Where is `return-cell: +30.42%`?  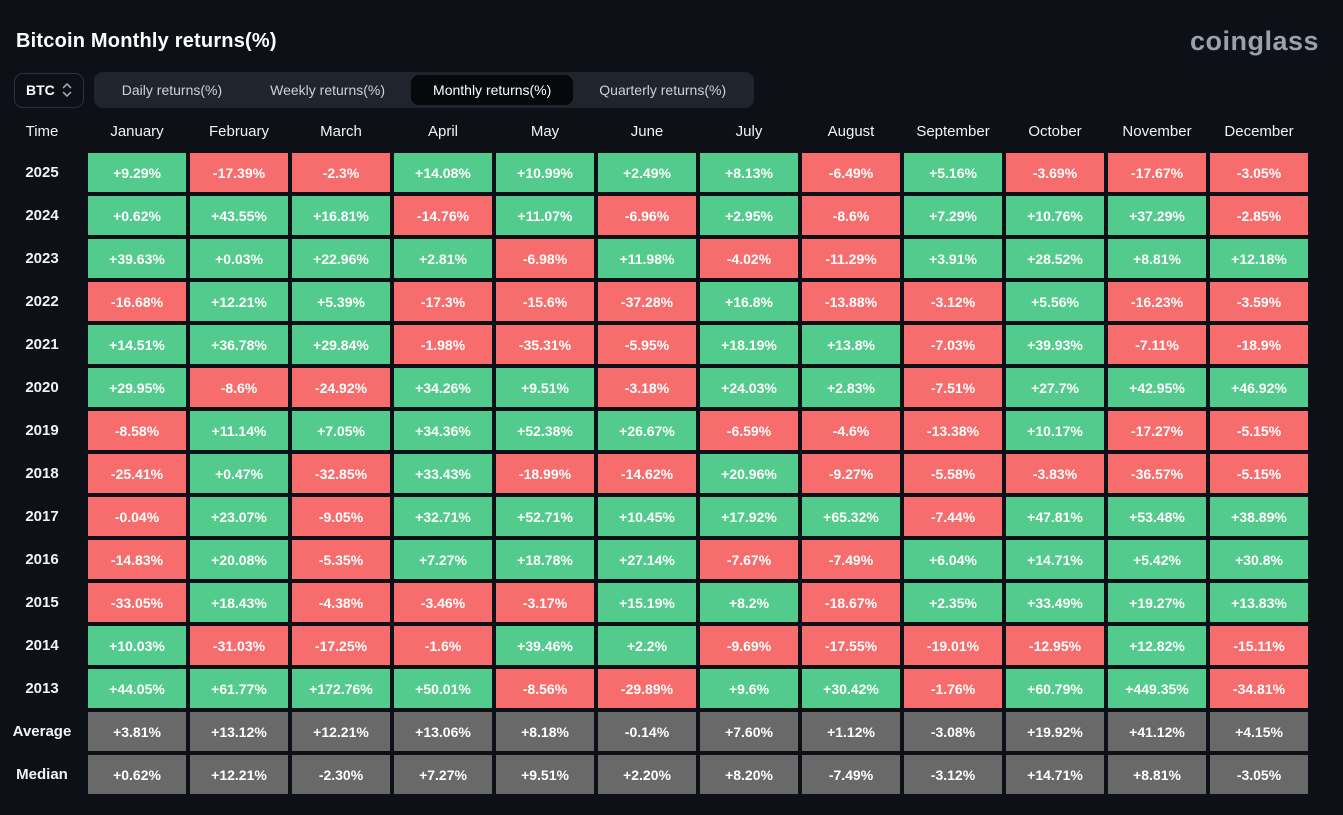
return-cell: +30.42% is located at coordinates (851, 688).